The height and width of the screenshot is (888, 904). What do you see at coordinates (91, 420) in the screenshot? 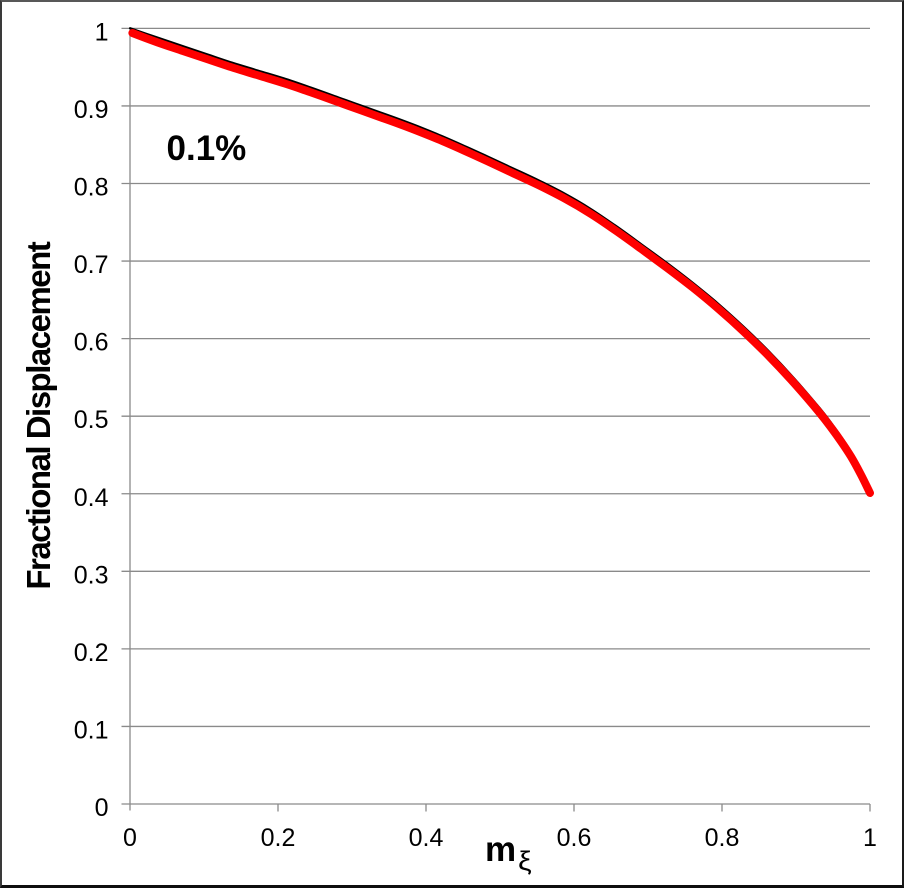
I see `svg-text: 0.5` at bounding box center [91, 420].